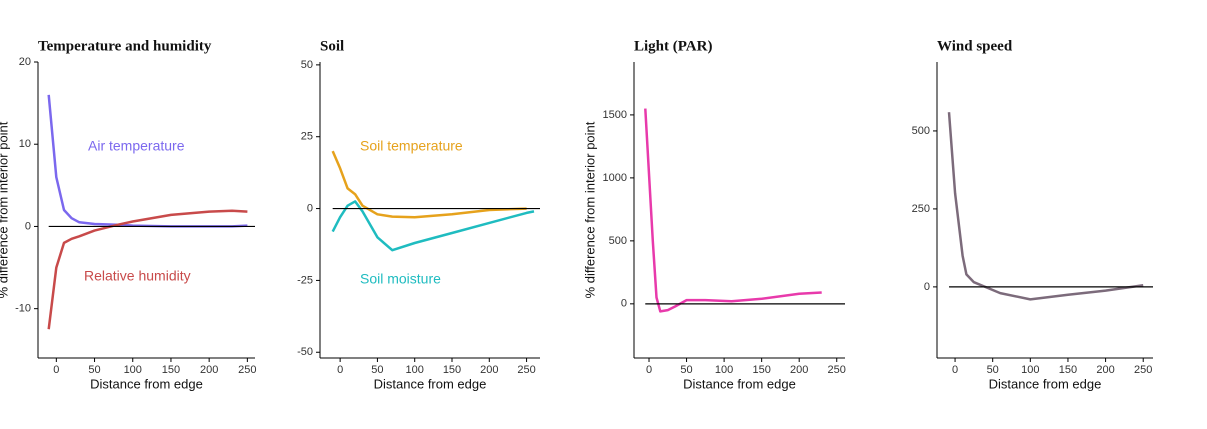 This screenshot has width=1207, height=429. Describe the element at coordinates (615, 115) in the screenshot. I see `y-tick-label: 1500` at that location.